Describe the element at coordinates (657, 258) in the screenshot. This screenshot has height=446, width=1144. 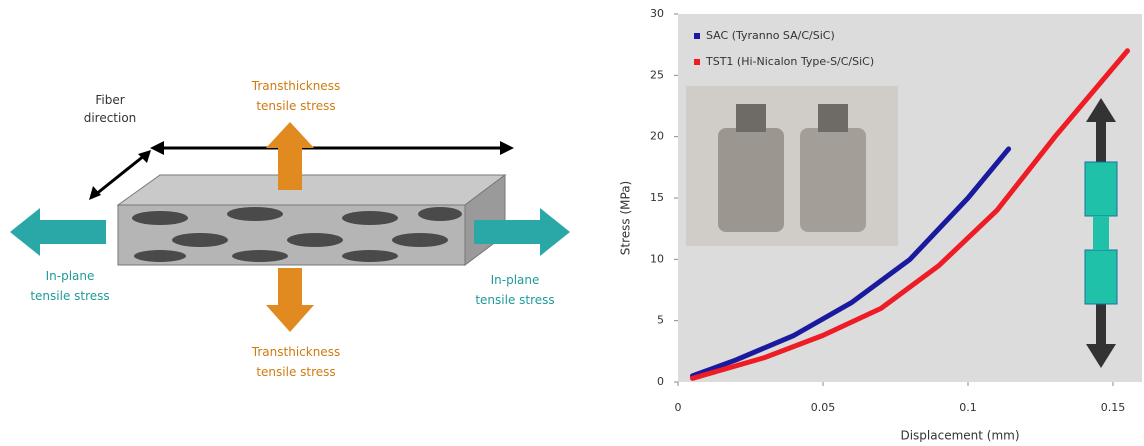
I see `y-tick-label: 10` at that location.